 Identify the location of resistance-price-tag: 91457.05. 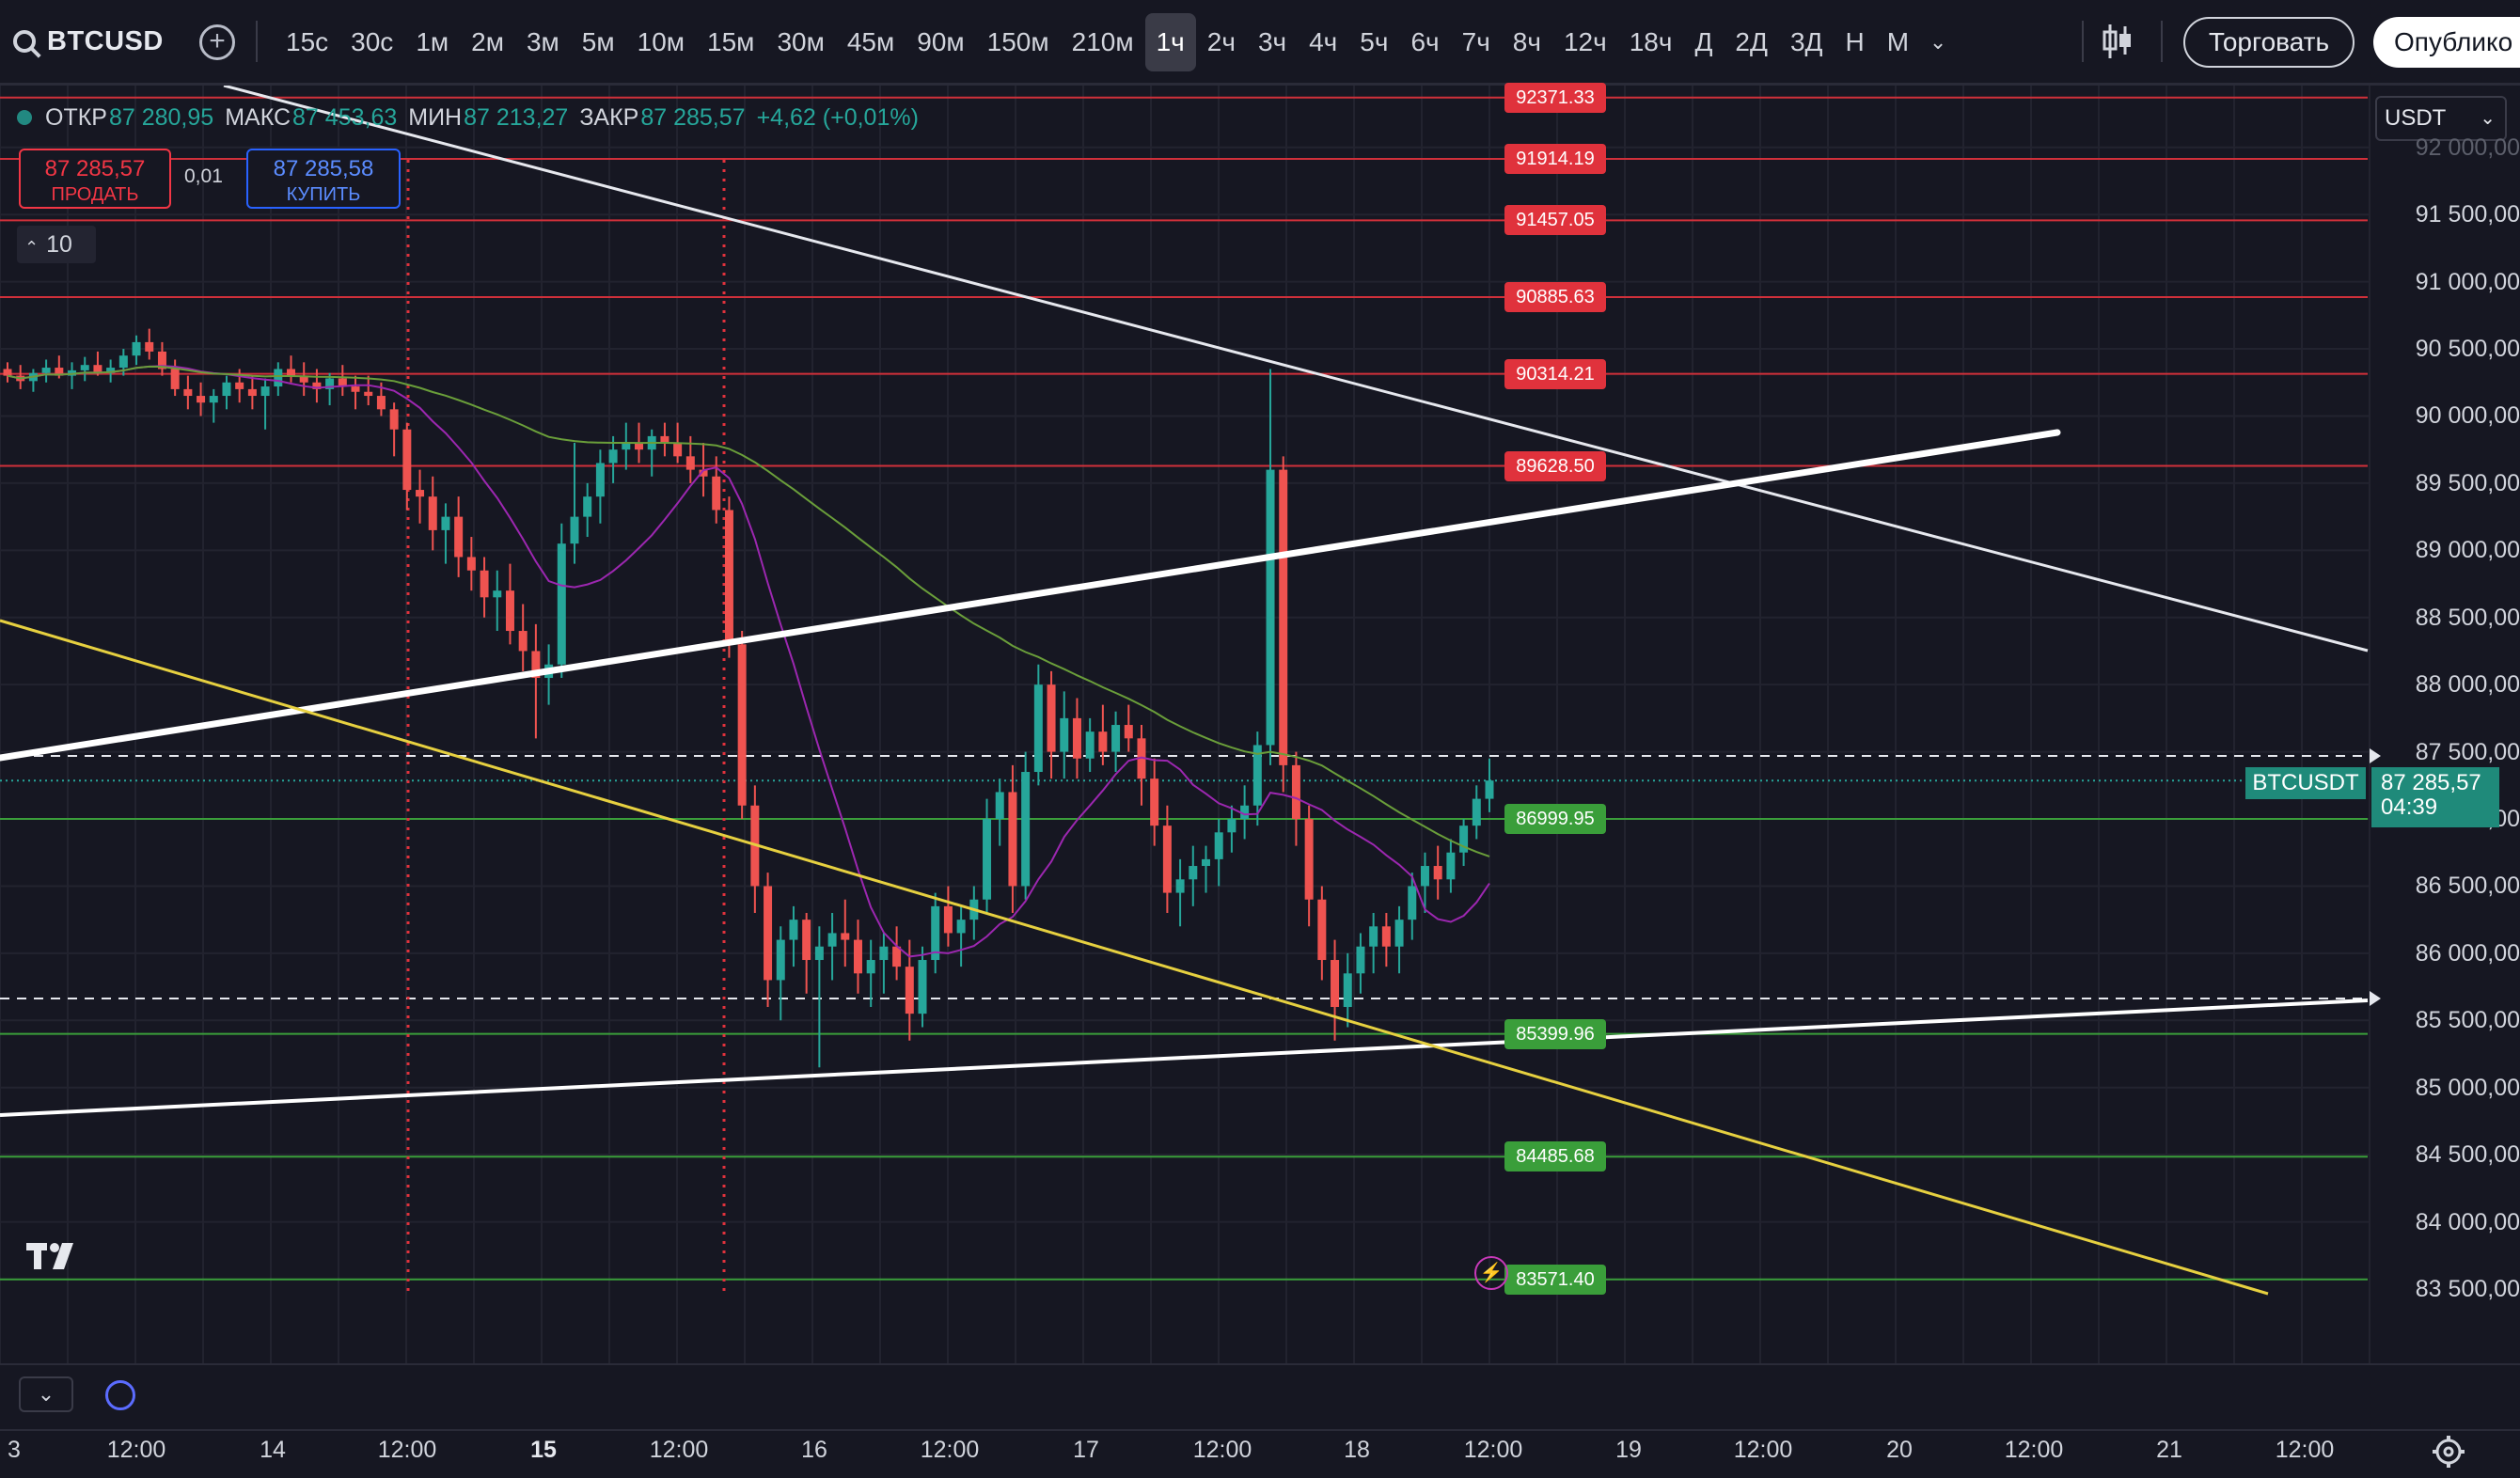
(1555, 220).